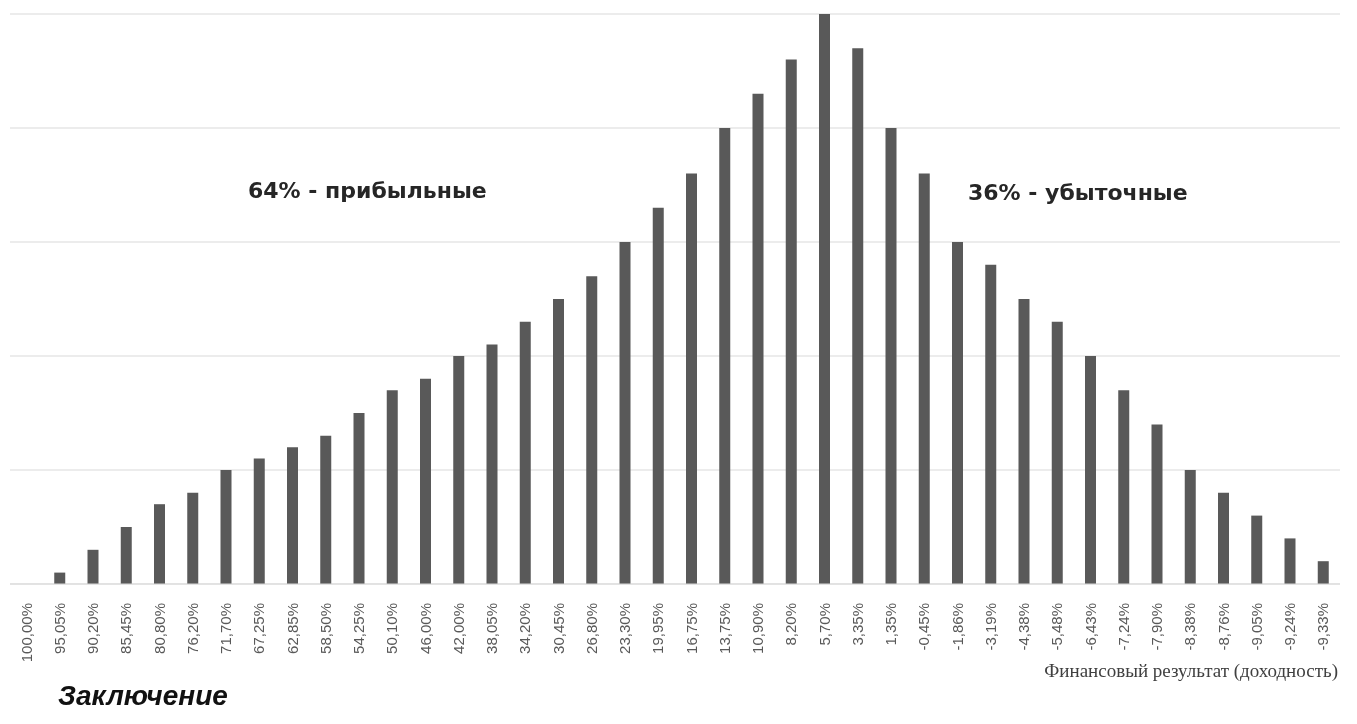  What do you see at coordinates (1190, 627) in the screenshot?
I see `x-tick-label: -8,38%` at bounding box center [1190, 627].